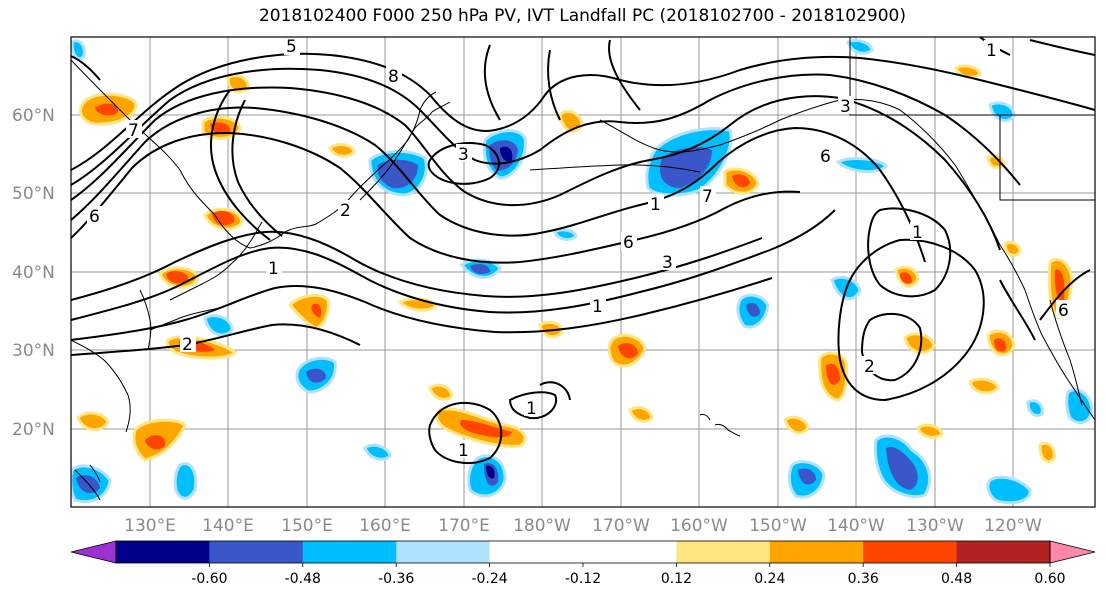 The width and height of the screenshot is (1105, 601). I want to click on lon-label: 150°W, so click(778, 526).